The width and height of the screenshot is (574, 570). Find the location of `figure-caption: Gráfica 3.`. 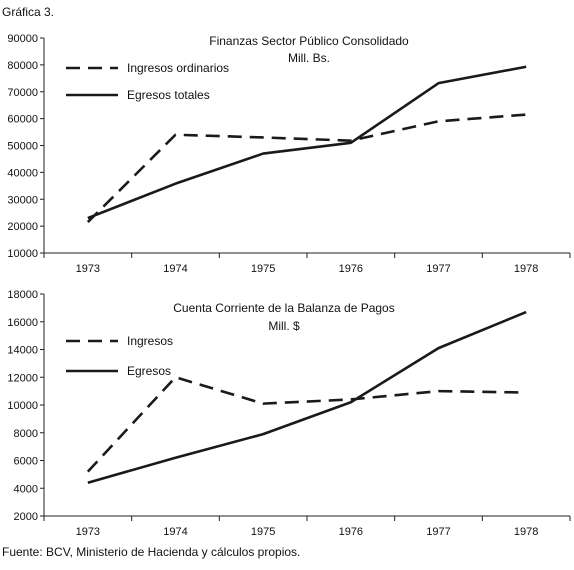

figure-caption: Gráfica 3. is located at coordinates (28, 12).